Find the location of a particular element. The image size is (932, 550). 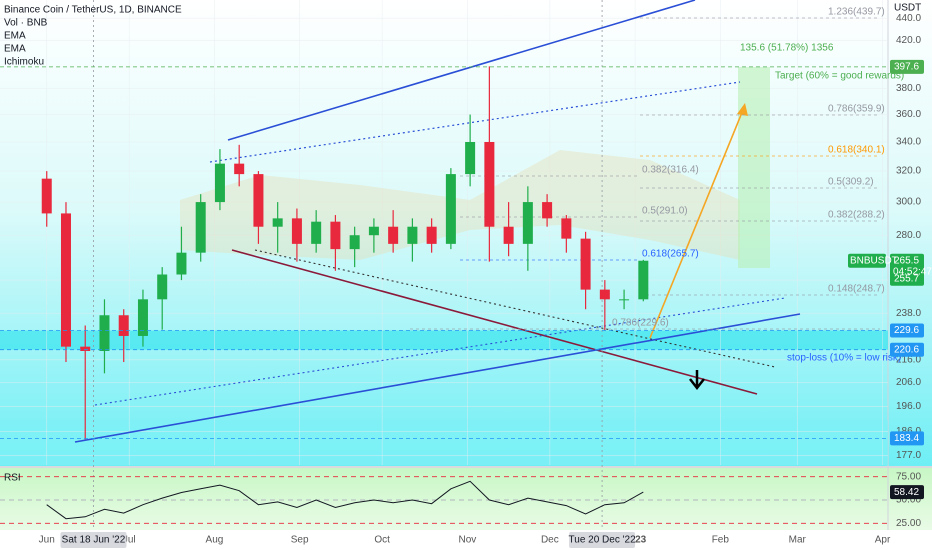

x-tick-label: Mar is located at coordinates (798, 540).